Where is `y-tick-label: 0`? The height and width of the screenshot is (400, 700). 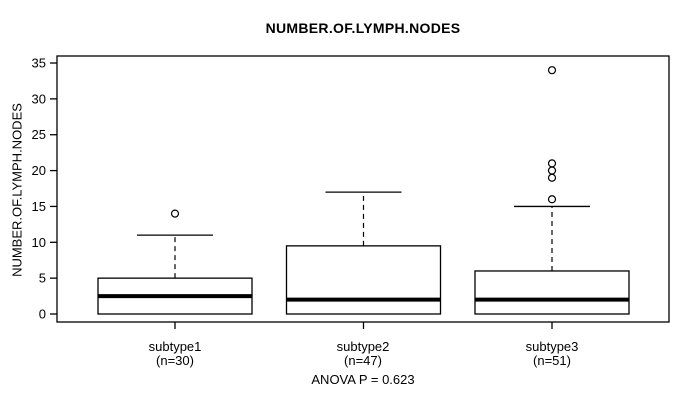 y-tick-label: 0 is located at coordinates (42, 314).